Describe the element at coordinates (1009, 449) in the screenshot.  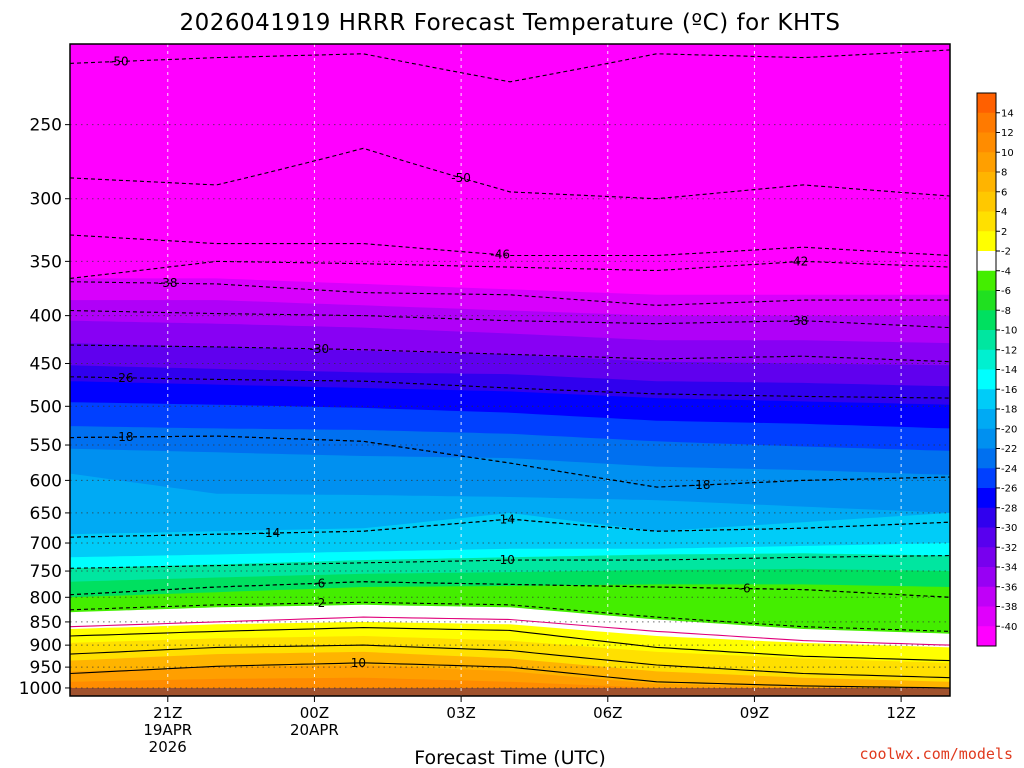
I see `colorbar-label: -22` at that location.